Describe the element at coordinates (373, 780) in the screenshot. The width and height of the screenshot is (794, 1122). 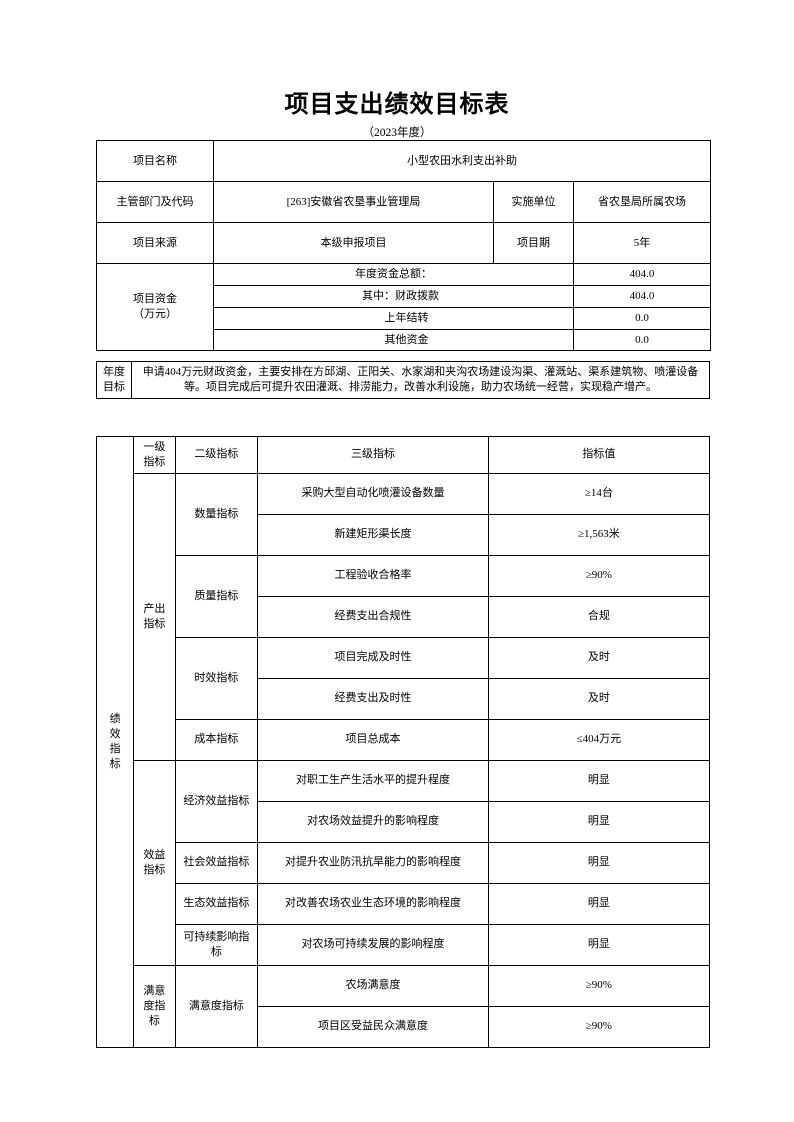
I see `level3-indicator: 对职工生产生活水平的提升程度` at that location.